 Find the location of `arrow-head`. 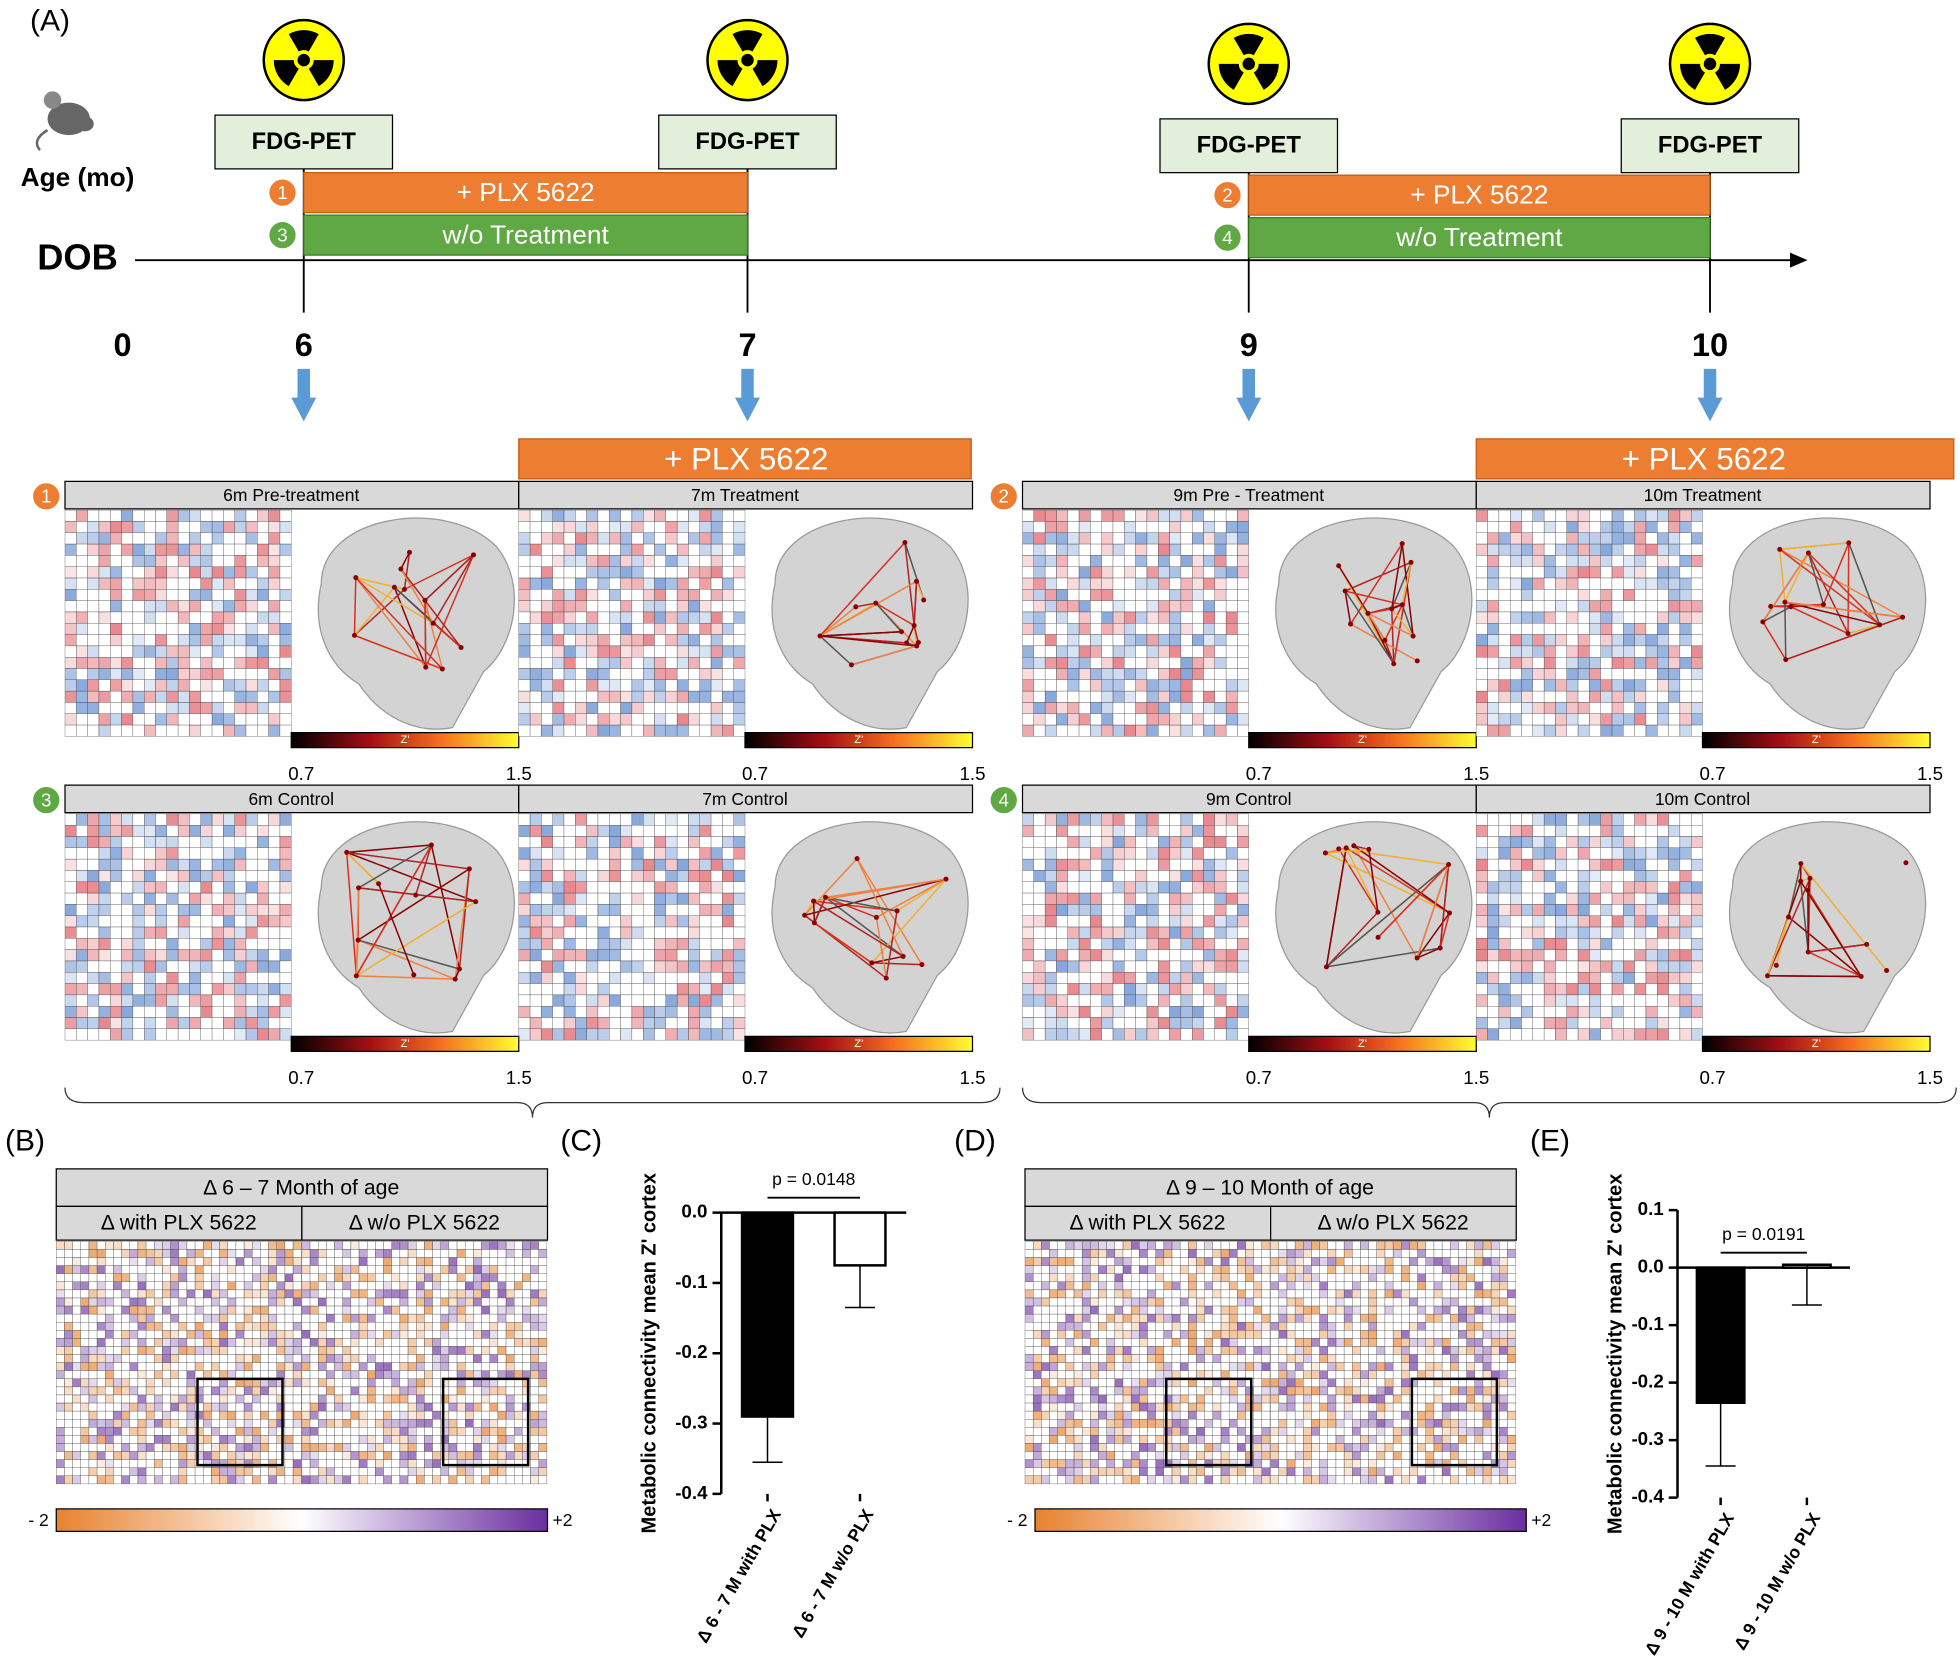

arrow-head is located at coordinates (304, 409).